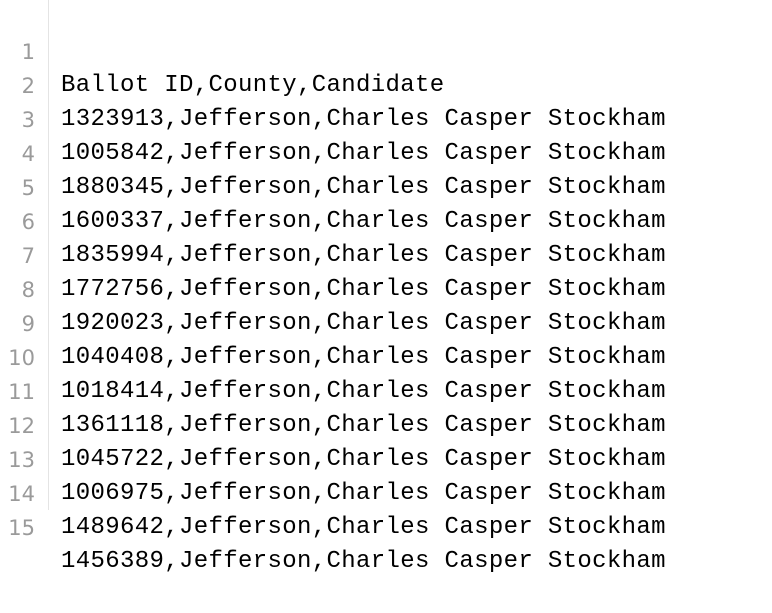 The height and width of the screenshot is (613, 772). What do you see at coordinates (21, 358) in the screenshot?
I see `line-number: 10` at bounding box center [21, 358].